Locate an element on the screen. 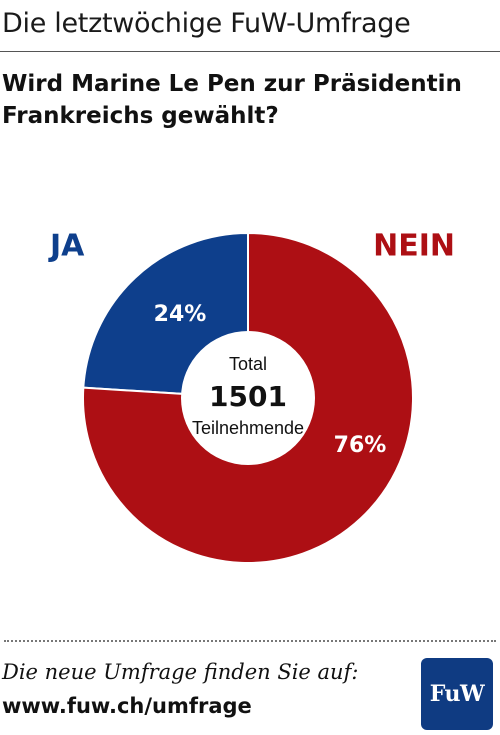 Image resolution: width=500 pixels, height=735 pixels. legend-label-nein: NEIN is located at coordinates (414, 246).